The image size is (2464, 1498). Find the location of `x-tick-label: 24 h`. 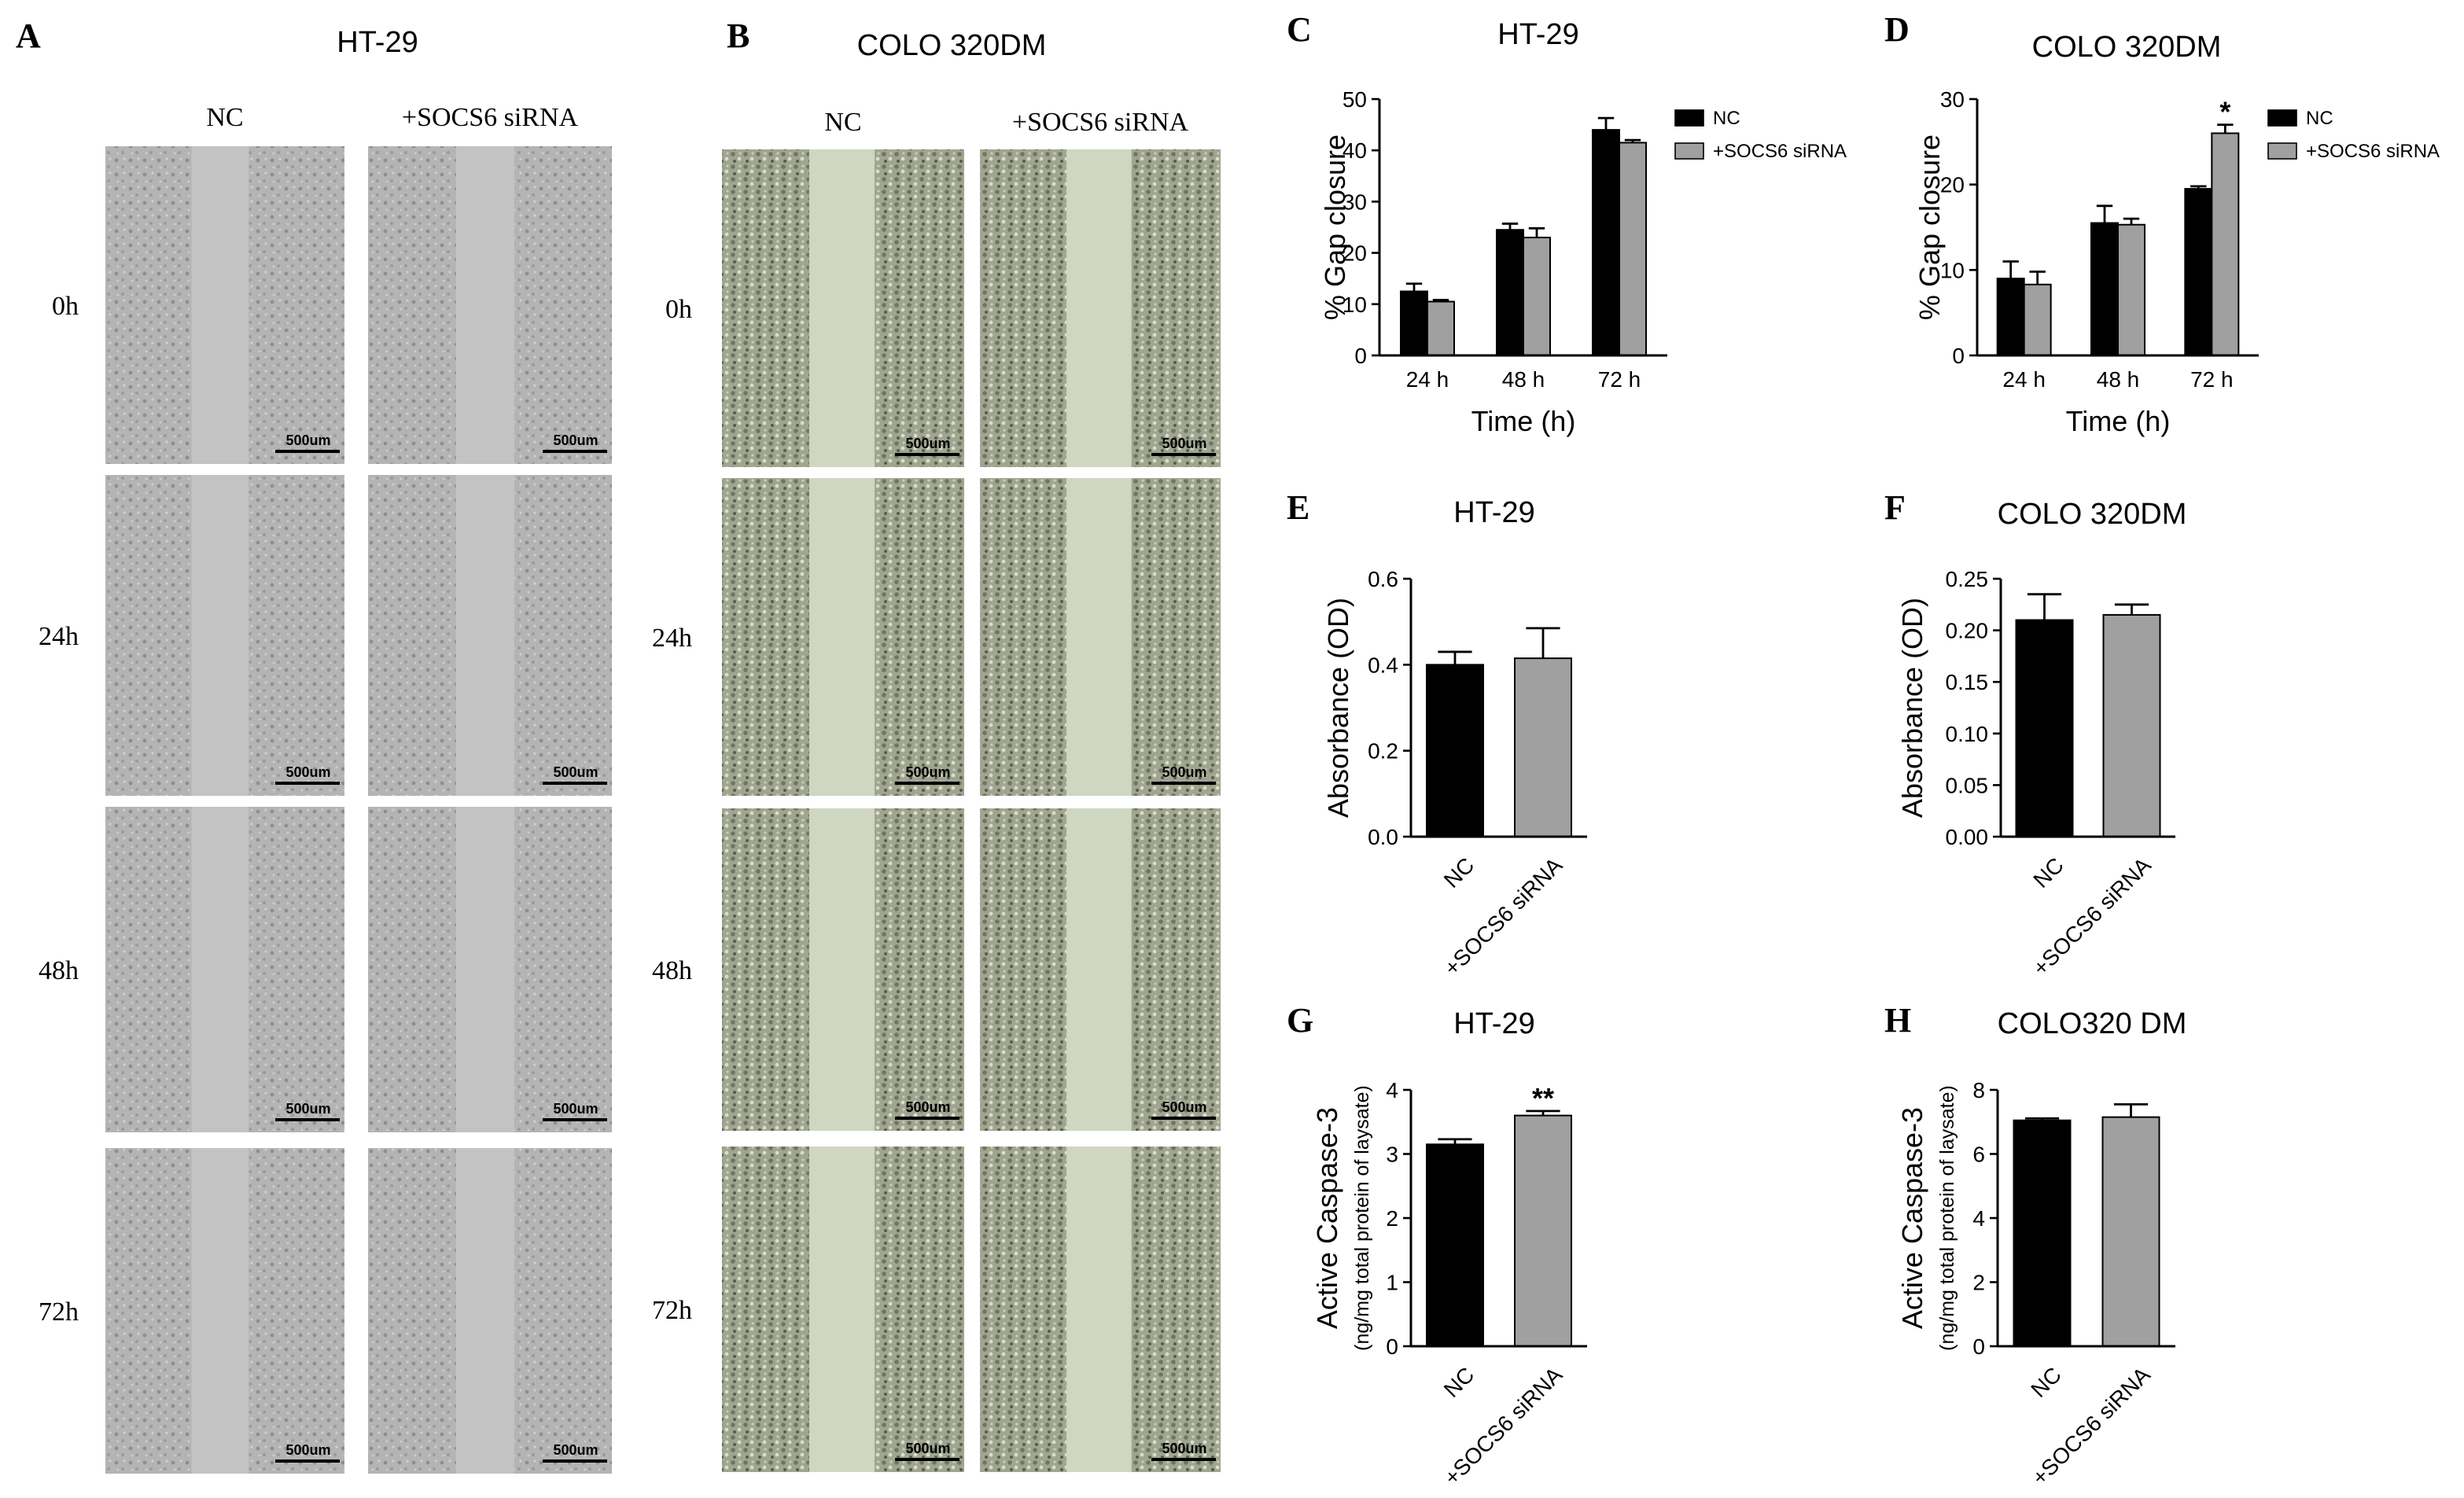

x-tick-label: 24 h is located at coordinates (2024, 379).